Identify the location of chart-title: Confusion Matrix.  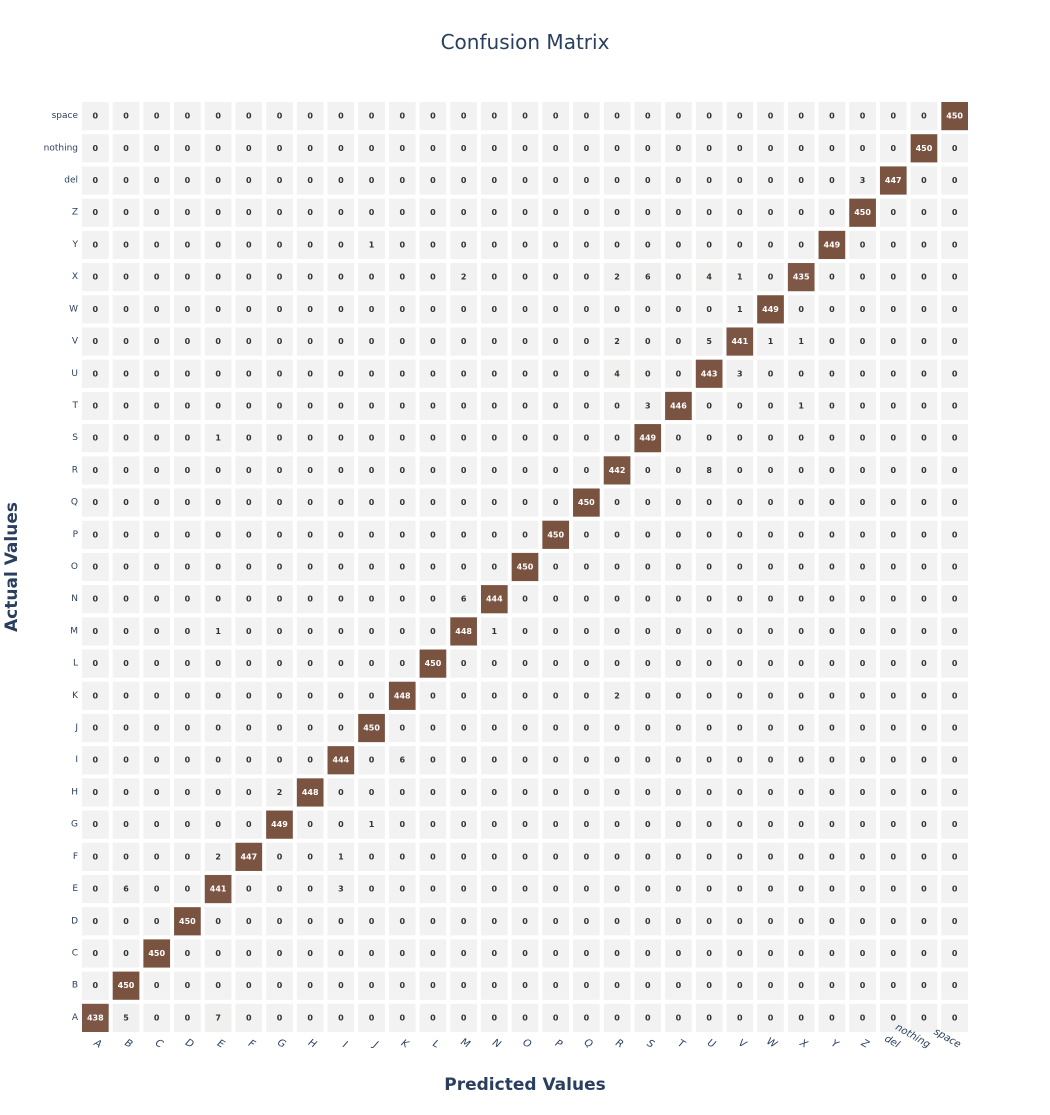
(525, 42).